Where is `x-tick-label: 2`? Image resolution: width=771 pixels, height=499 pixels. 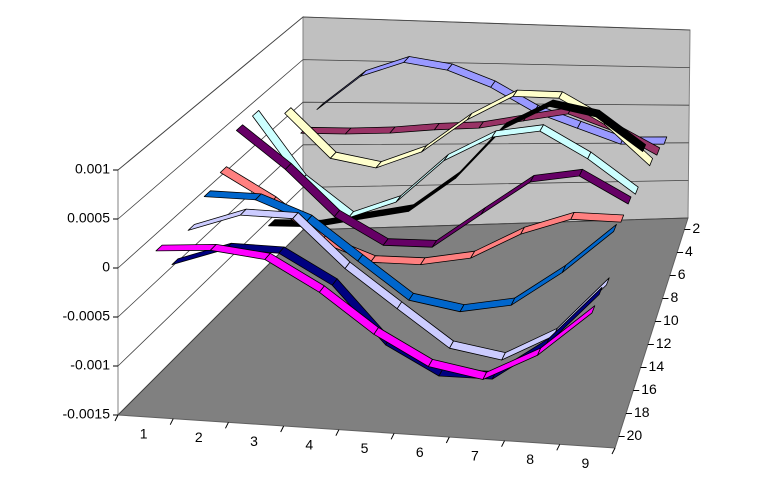
x-tick-label: 2 is located at coordinates (199, 437).